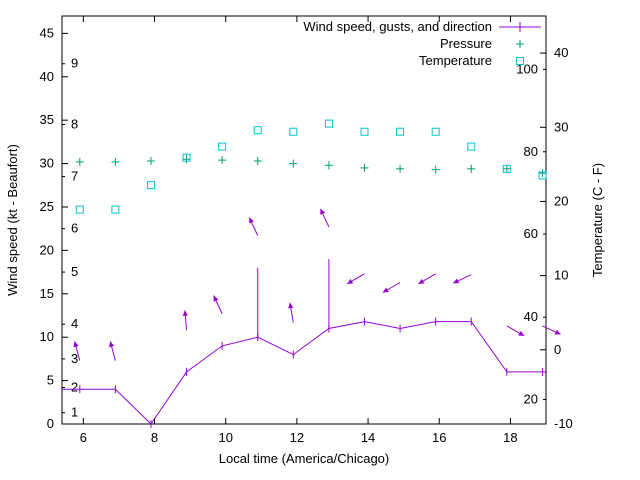 The image size is (640, 480). What do you see at coordinates (74, 271) in the screenshot?
I see `beaufort-label: 5` at bounding box center [74, 271].